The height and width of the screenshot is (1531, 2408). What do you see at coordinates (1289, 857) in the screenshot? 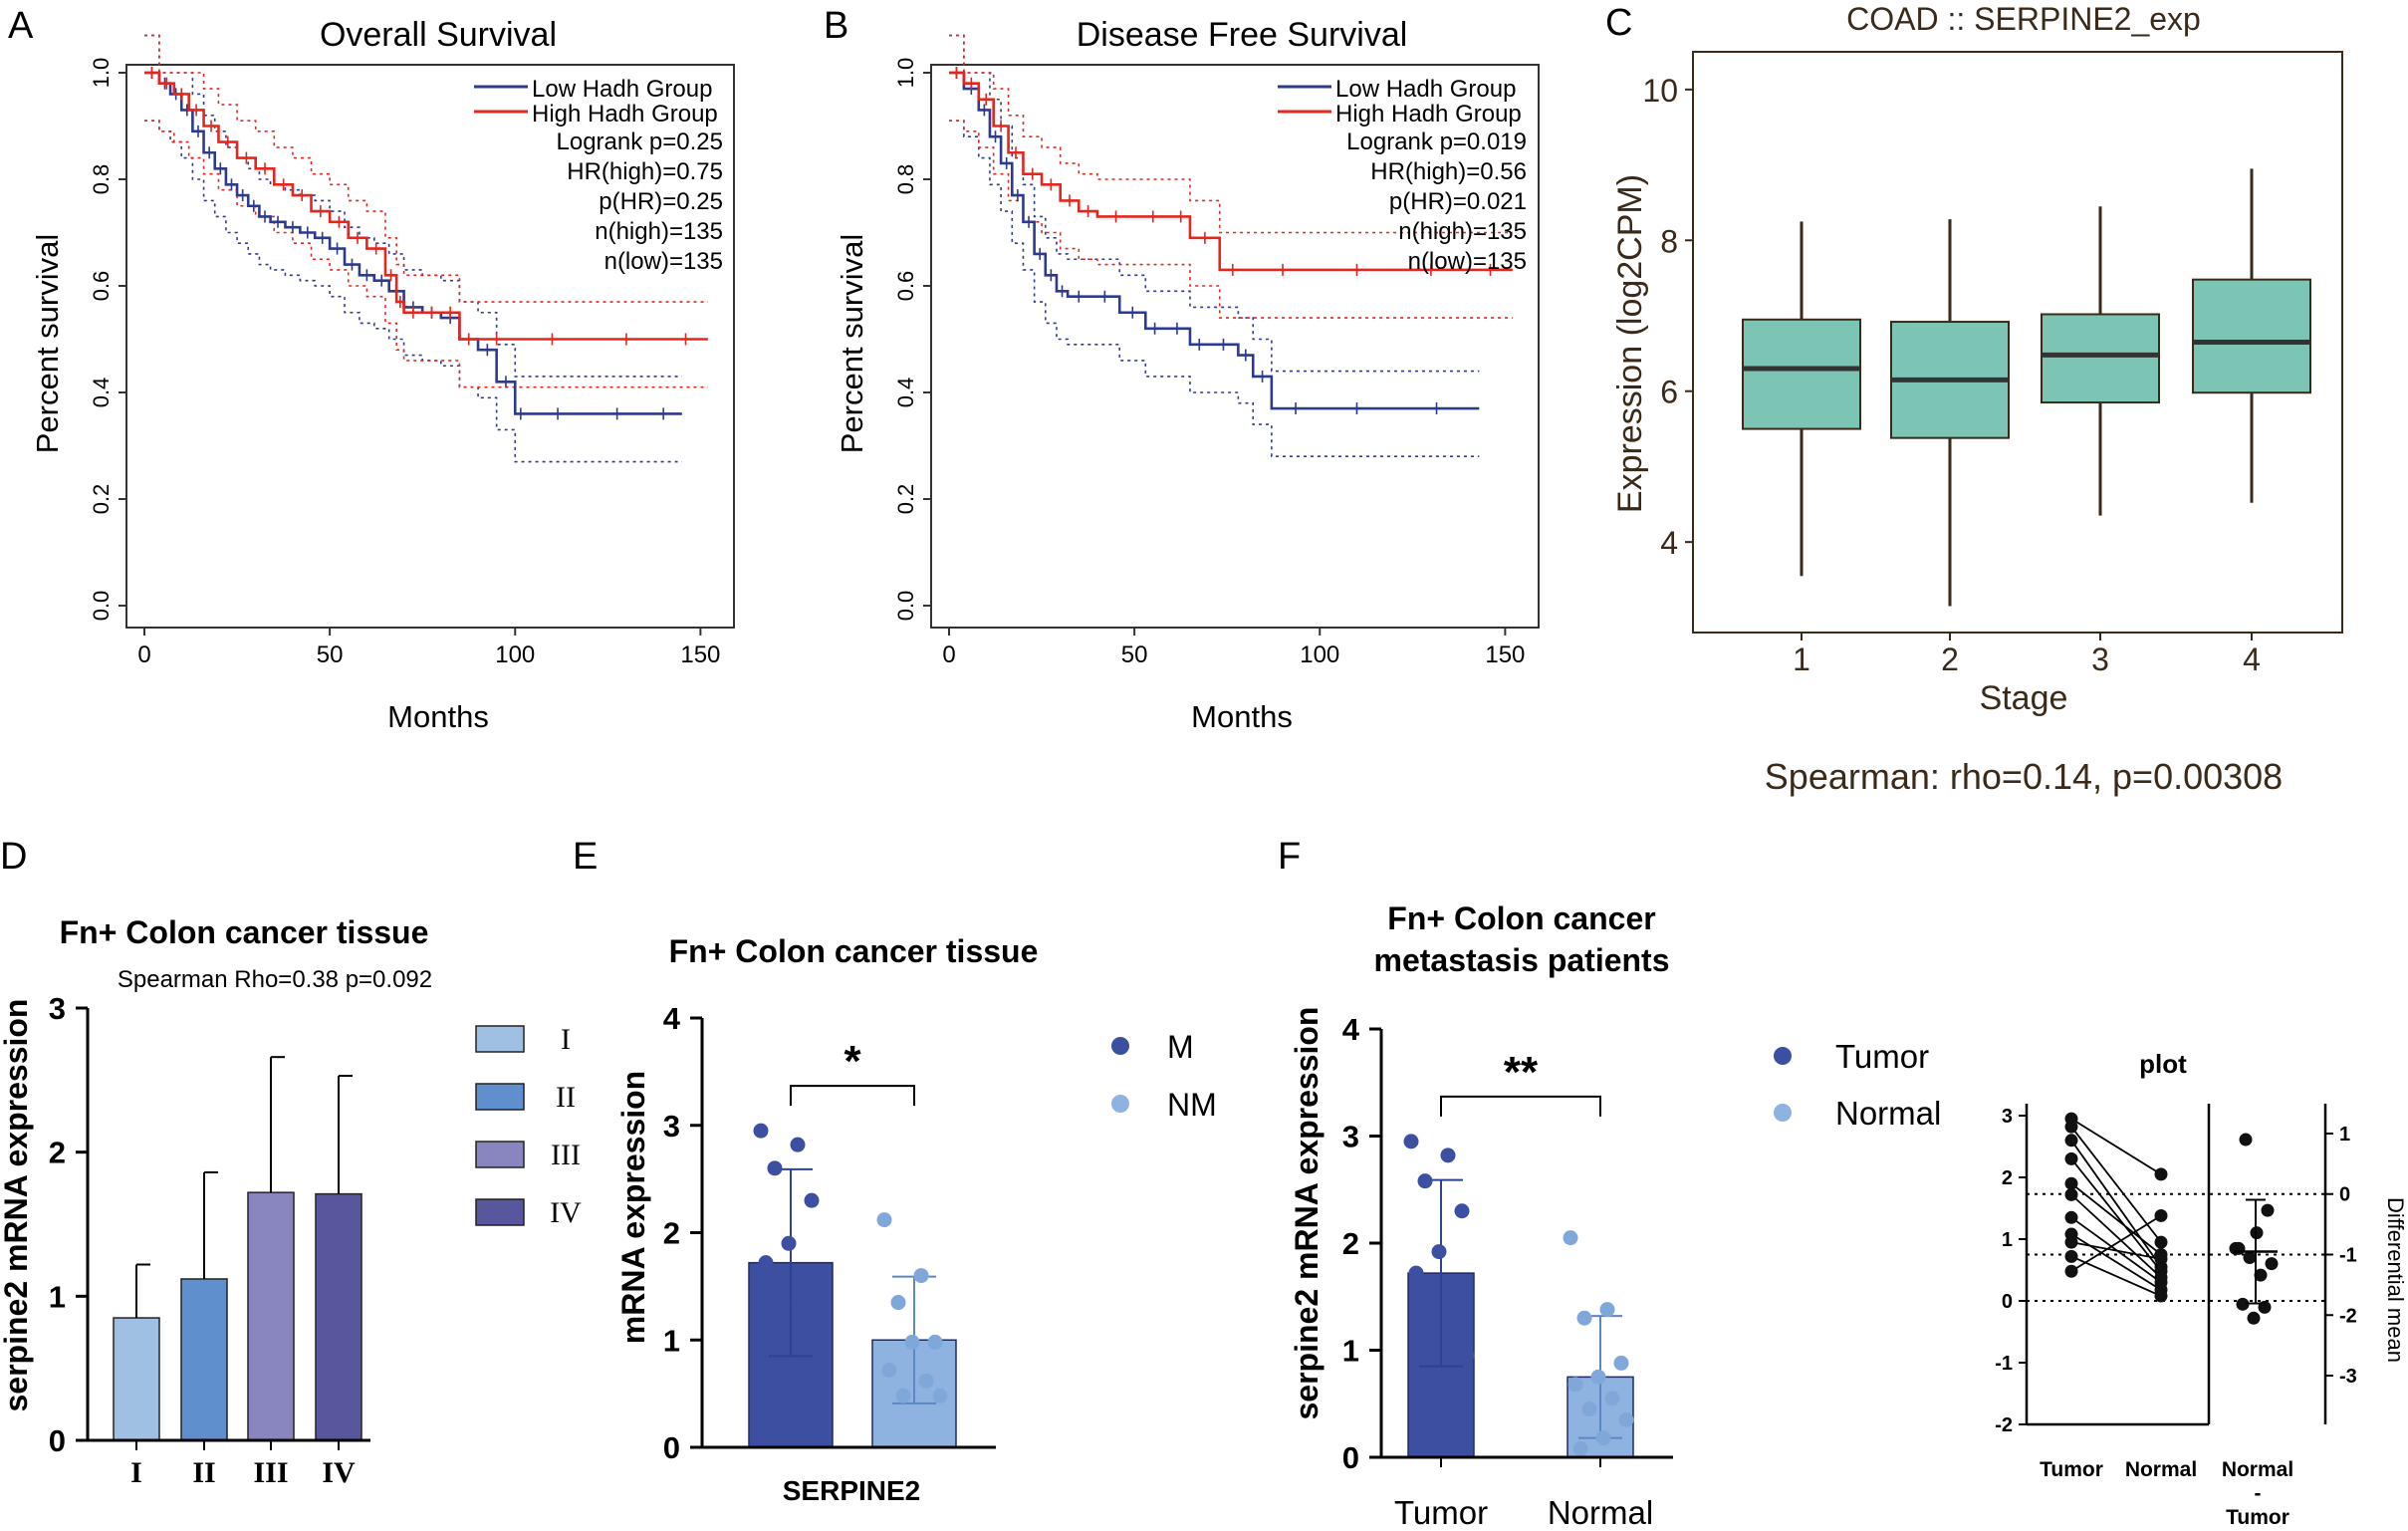
I see `panel-label-f: F` at bounding box center [1289, 857].